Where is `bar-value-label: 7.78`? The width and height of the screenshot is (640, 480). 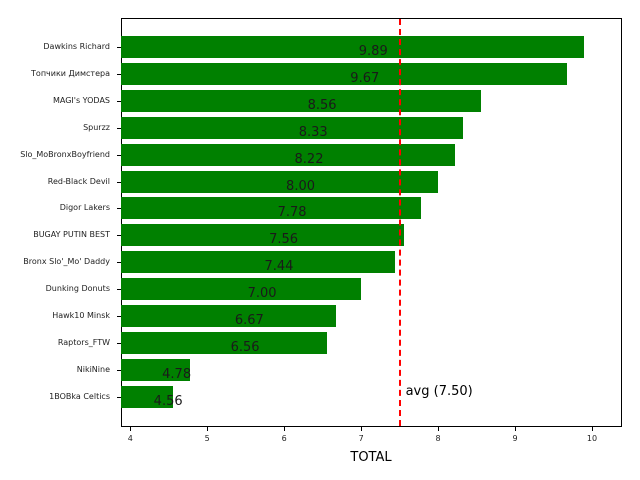
bar-value-label: 7.78 is located at coordinates (292, 213).